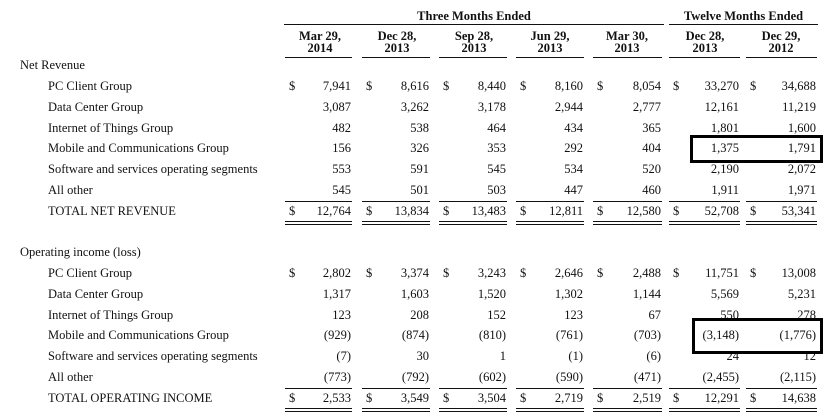 This screenshot has width=829, height=417. What do you see at coordinates (52, 65) in the screenshot?
I see `section-title: Net Revenue` at bounding box center [52, 65].